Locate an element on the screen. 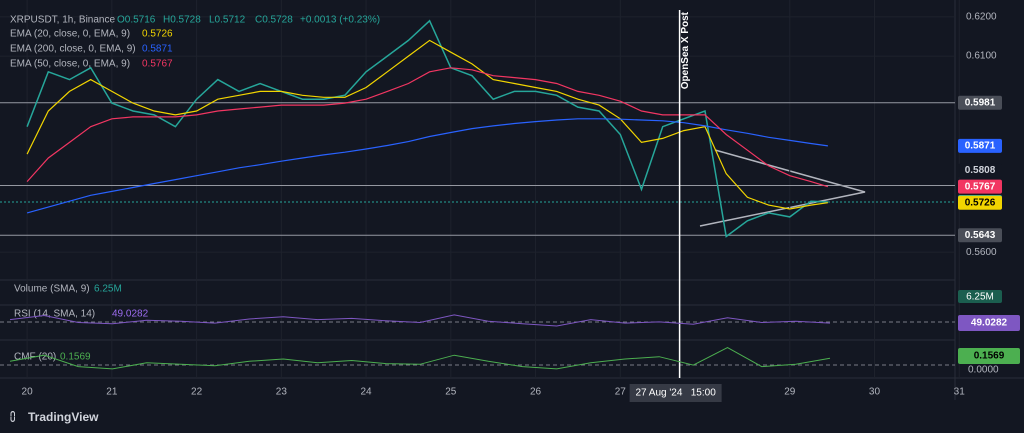  x-tick-label: 31 is located at coordinates (960, 392).